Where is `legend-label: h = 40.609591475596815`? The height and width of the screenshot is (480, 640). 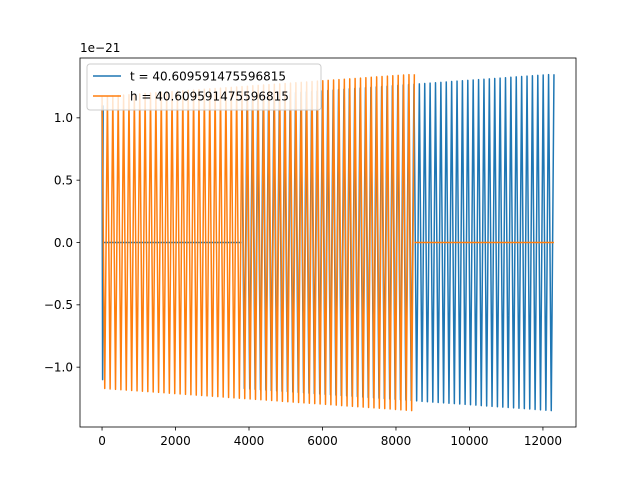
legend-label: h = 40.609591475596815 is located at coordinates (209, 97).